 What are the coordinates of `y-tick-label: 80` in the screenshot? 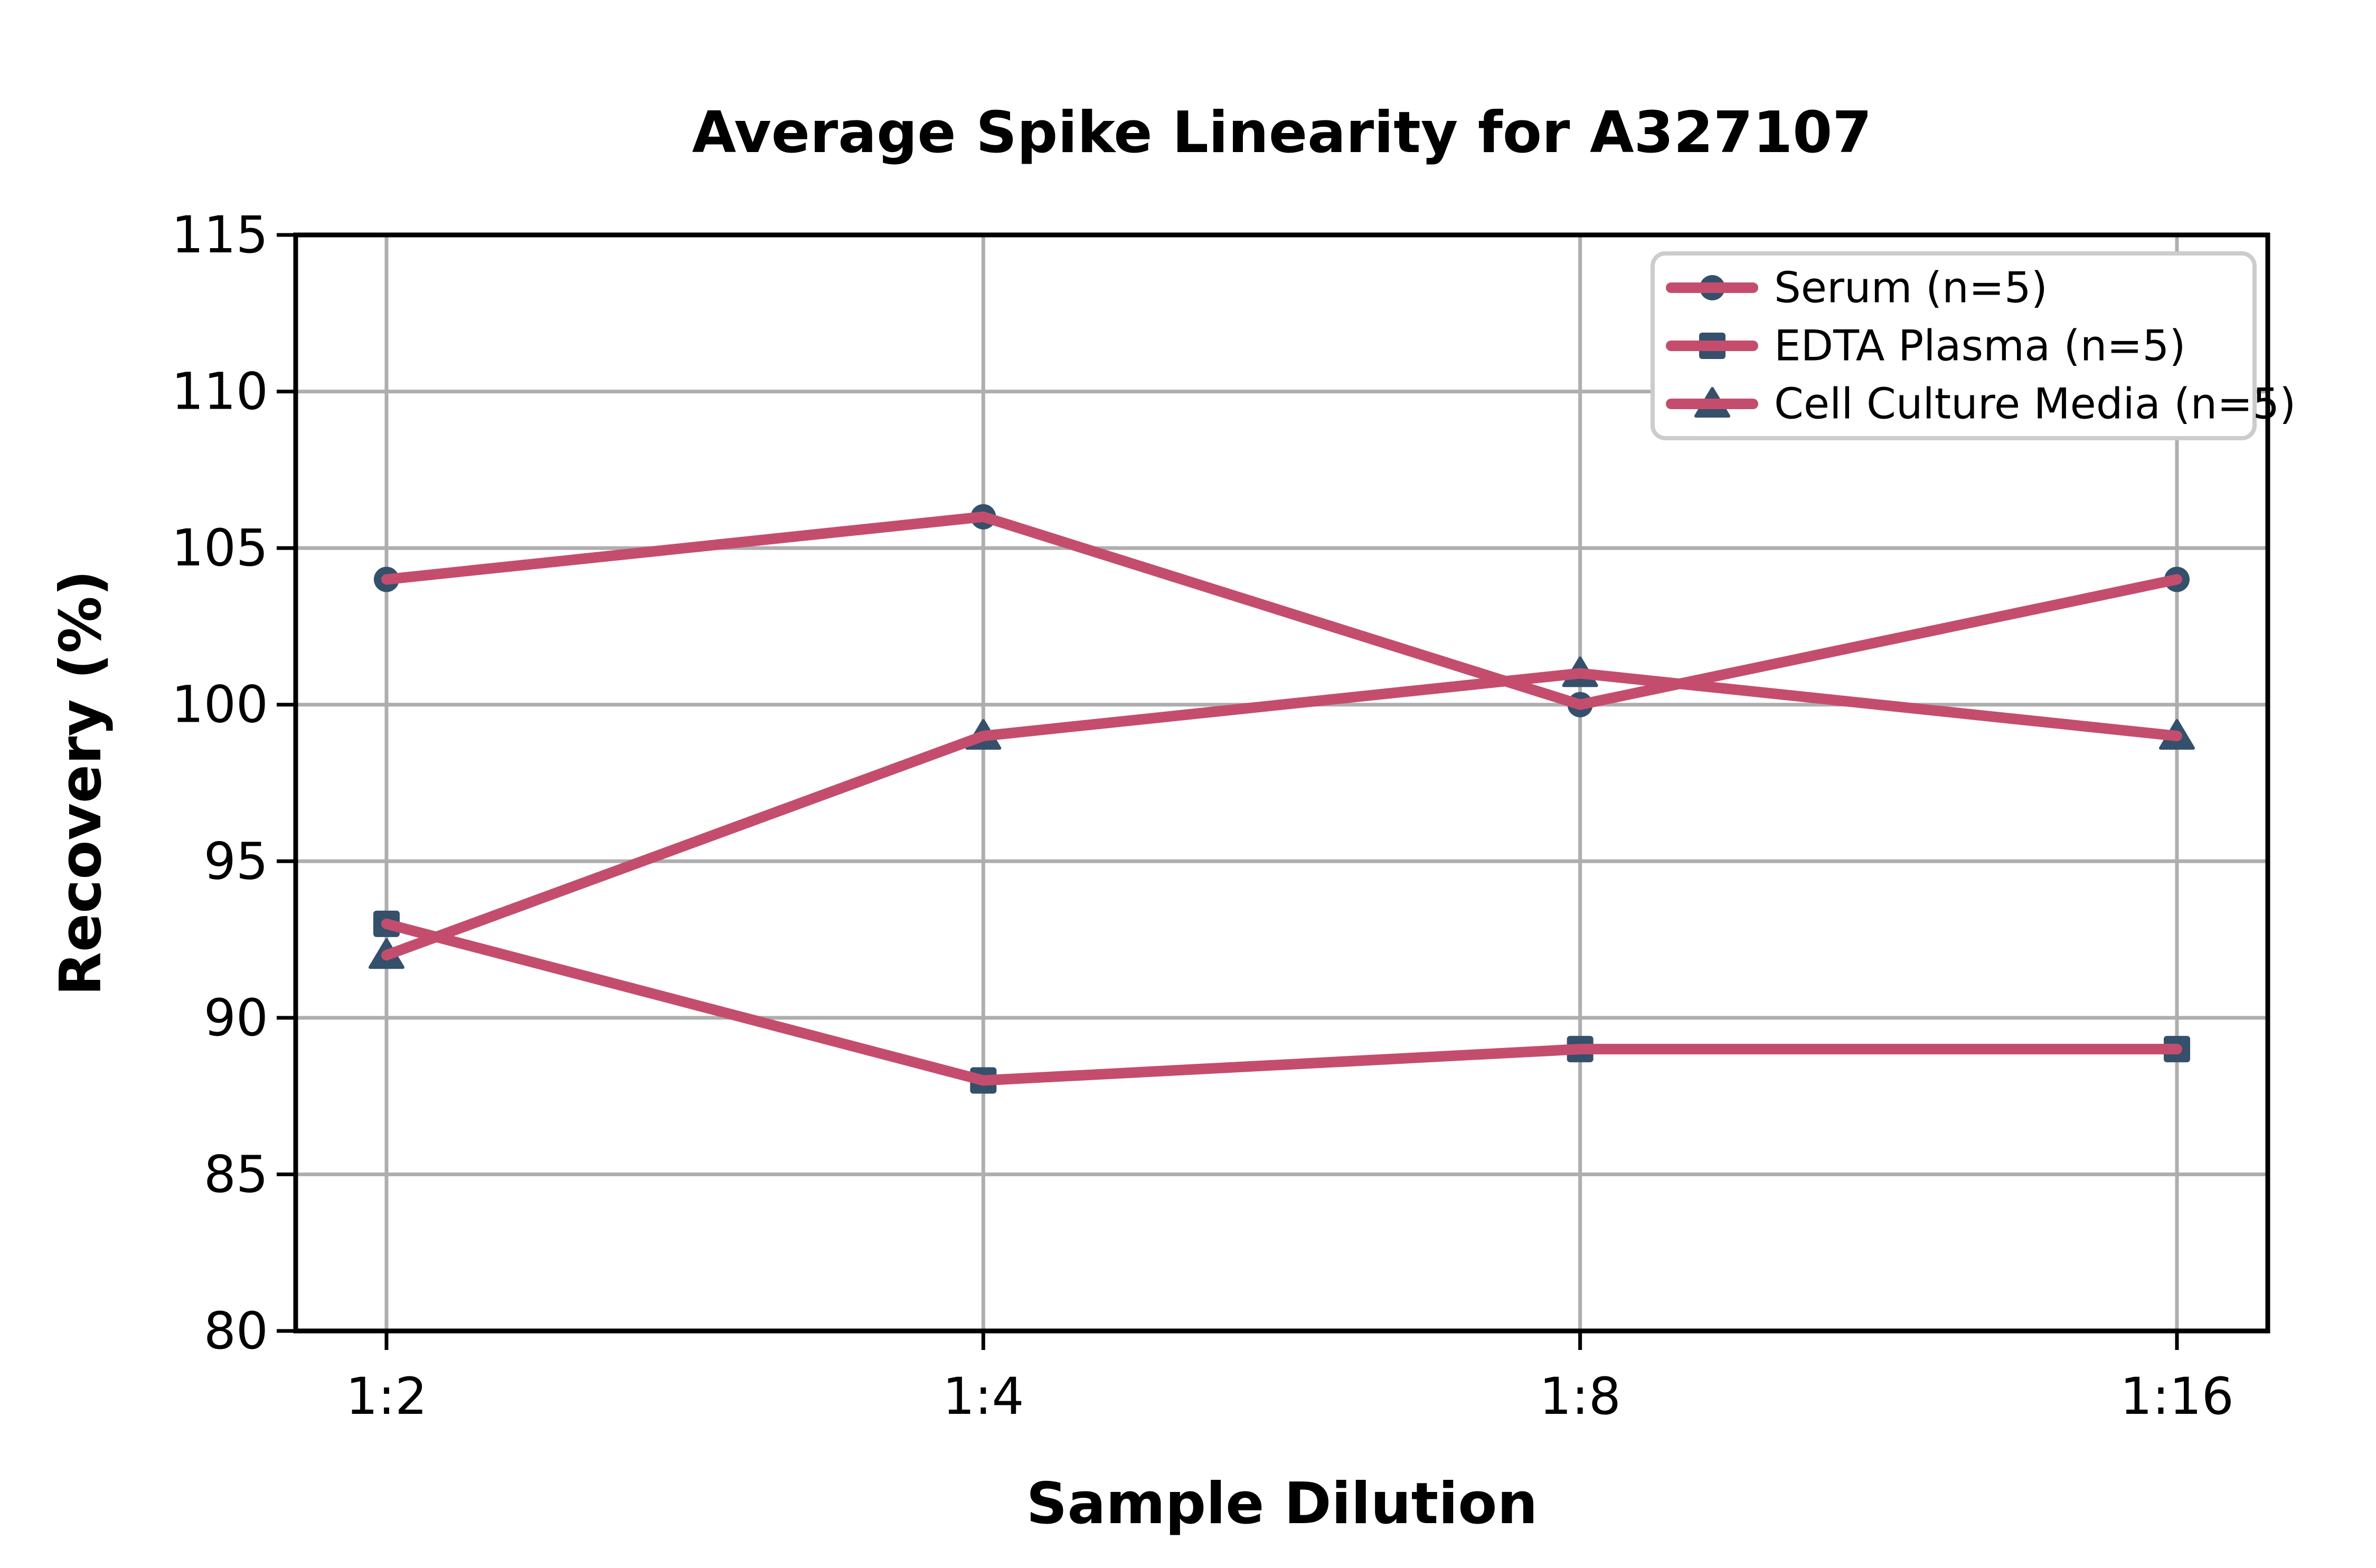 It's located at (236, 1331).